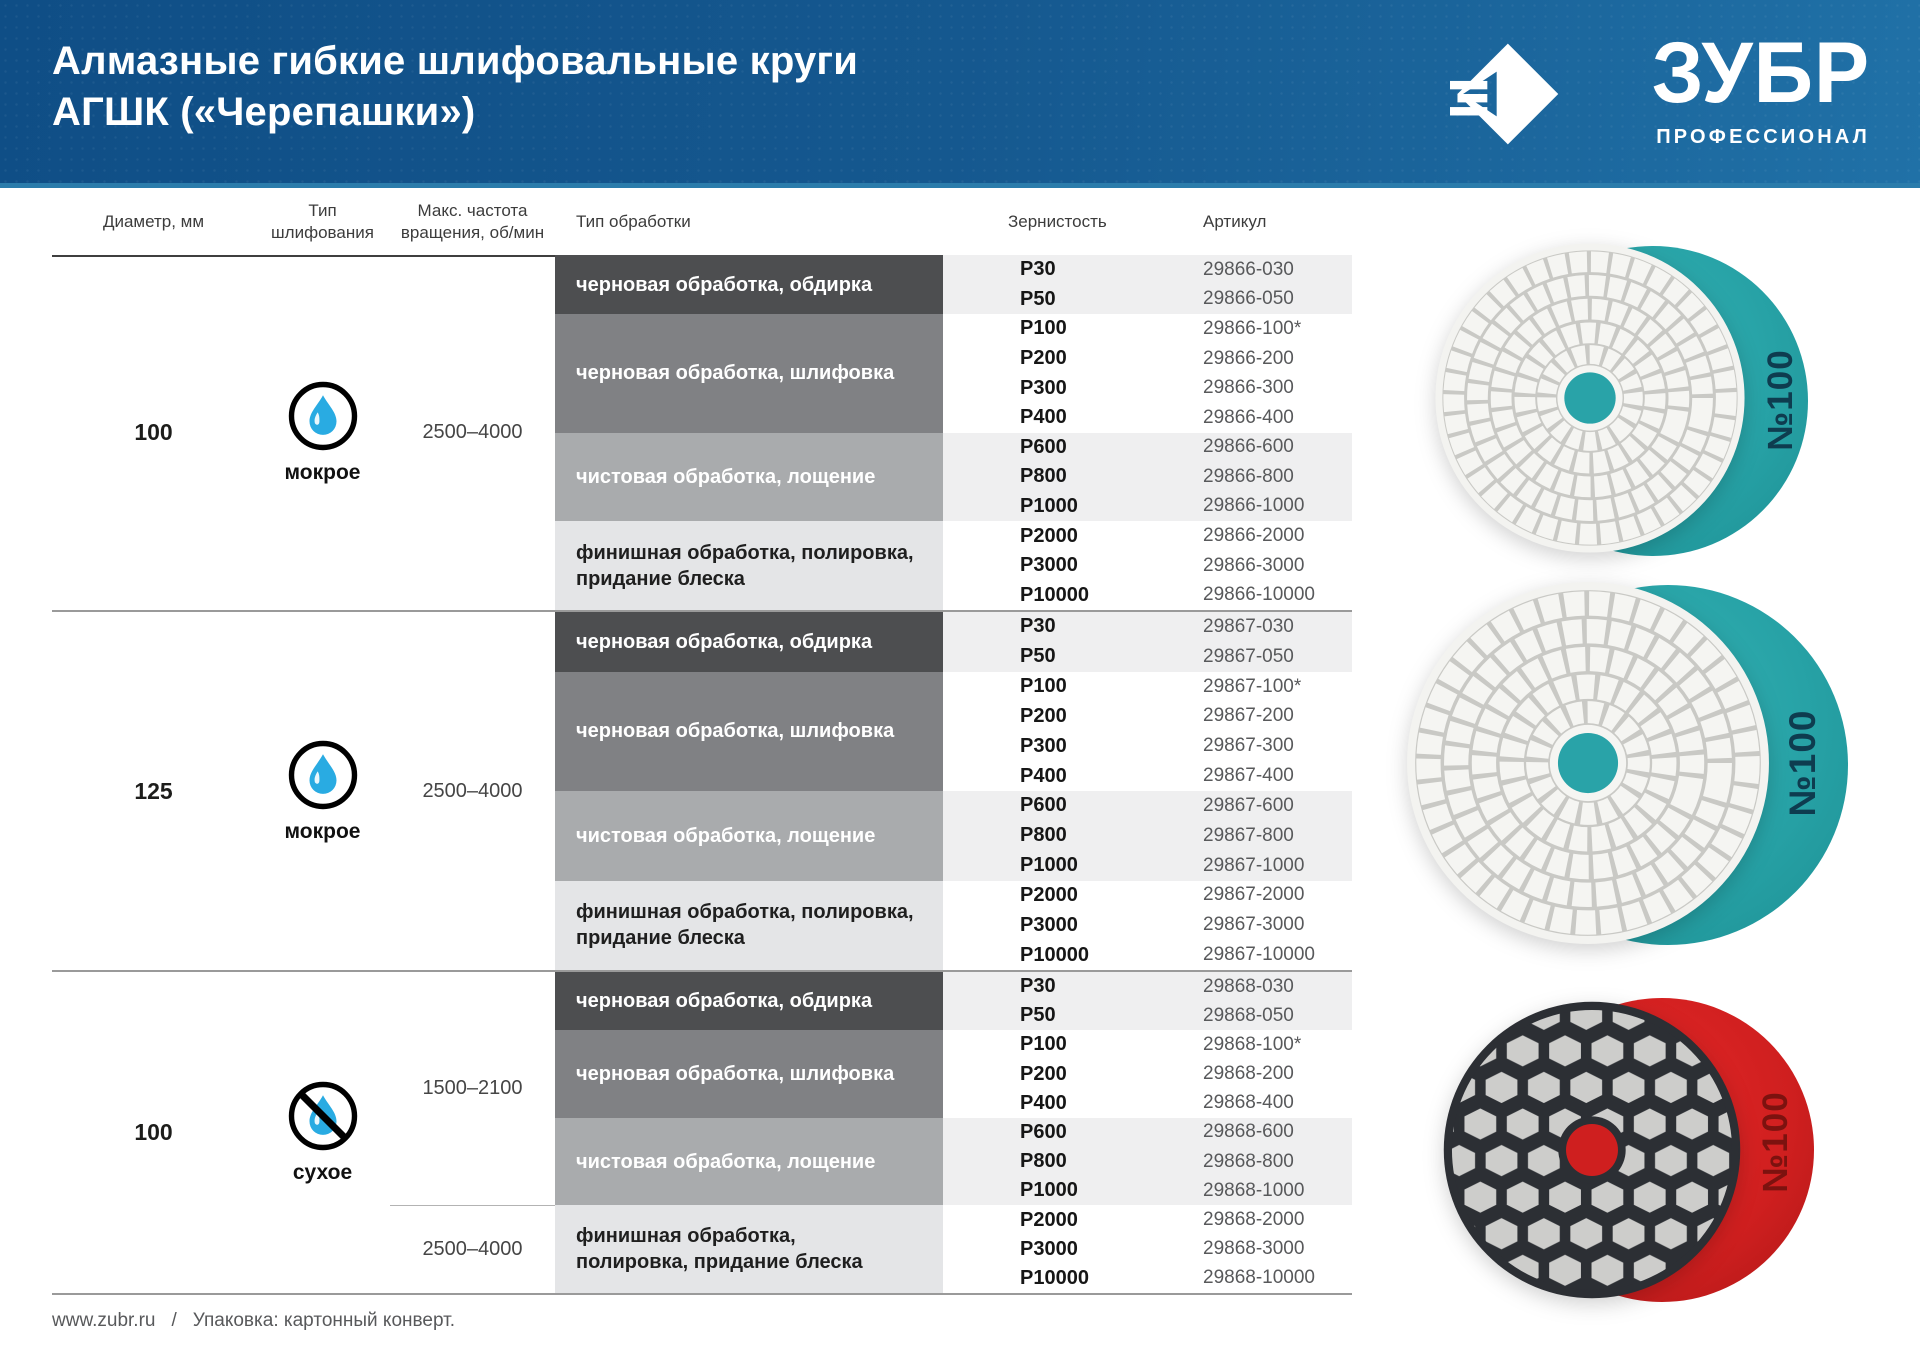 The image size is (1920, 1357). What do you see at coordinates (1256, 1074) in the screenshot?
I see `sku-value: 29868-200` at bounding box center [1256, 1074].